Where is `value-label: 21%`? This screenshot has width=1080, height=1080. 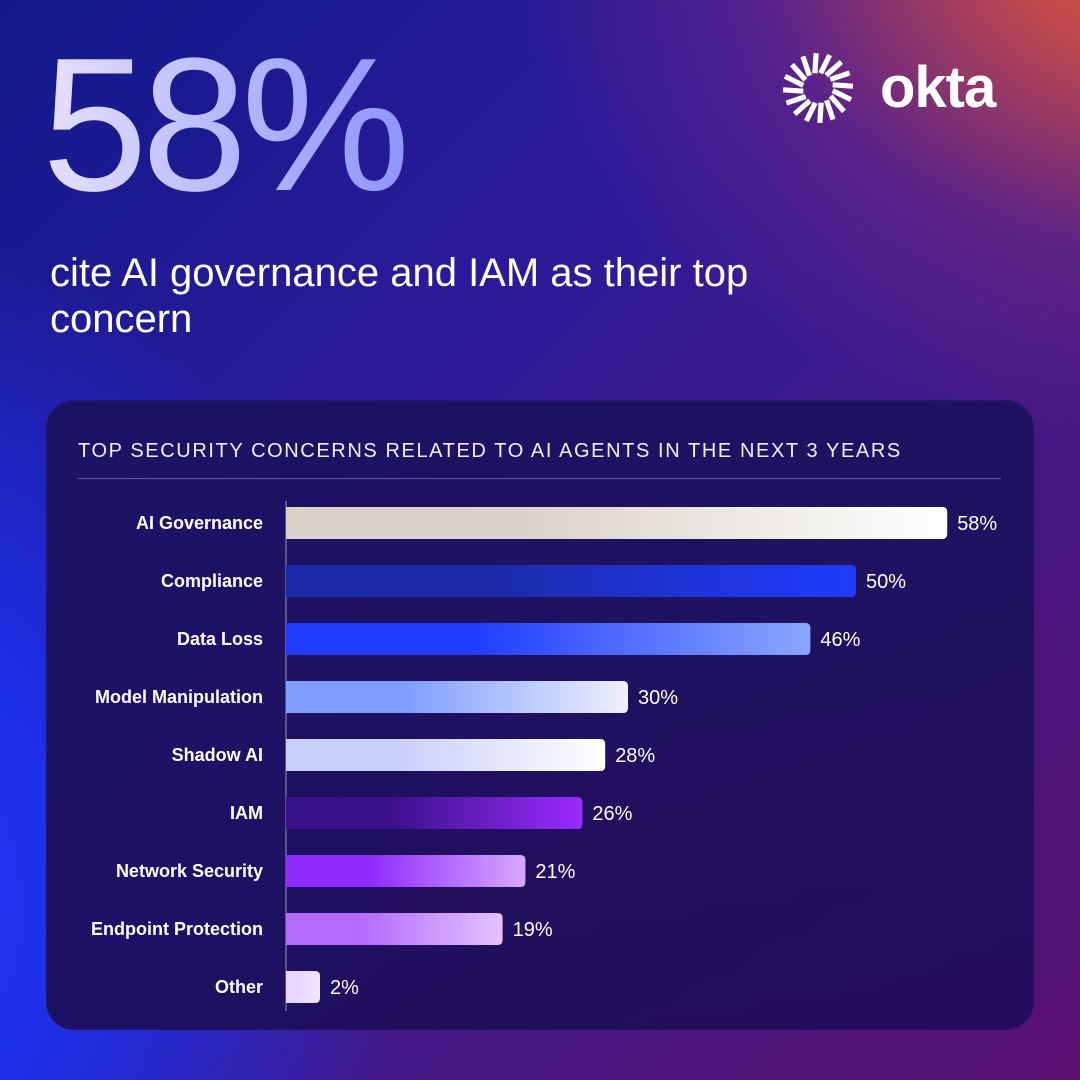 value-label: 21% is located at coordinates (555, 872).